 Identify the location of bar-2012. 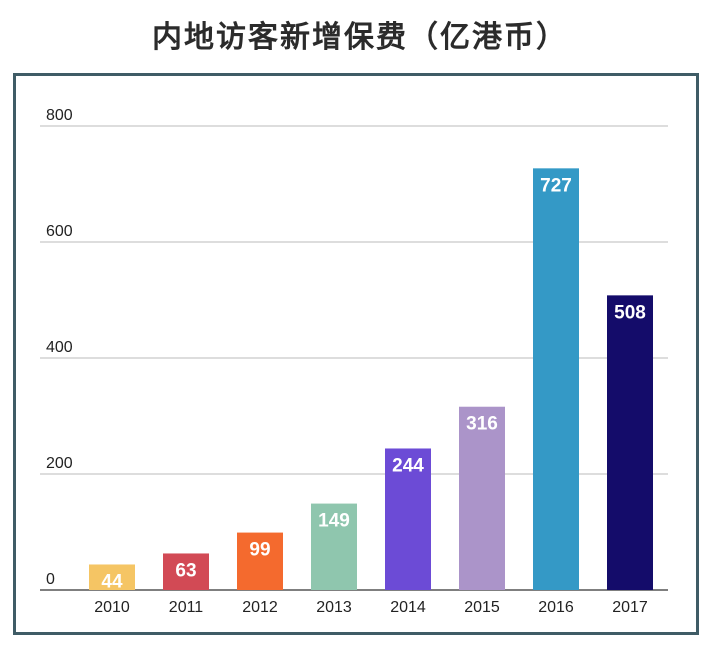
(260, 561).